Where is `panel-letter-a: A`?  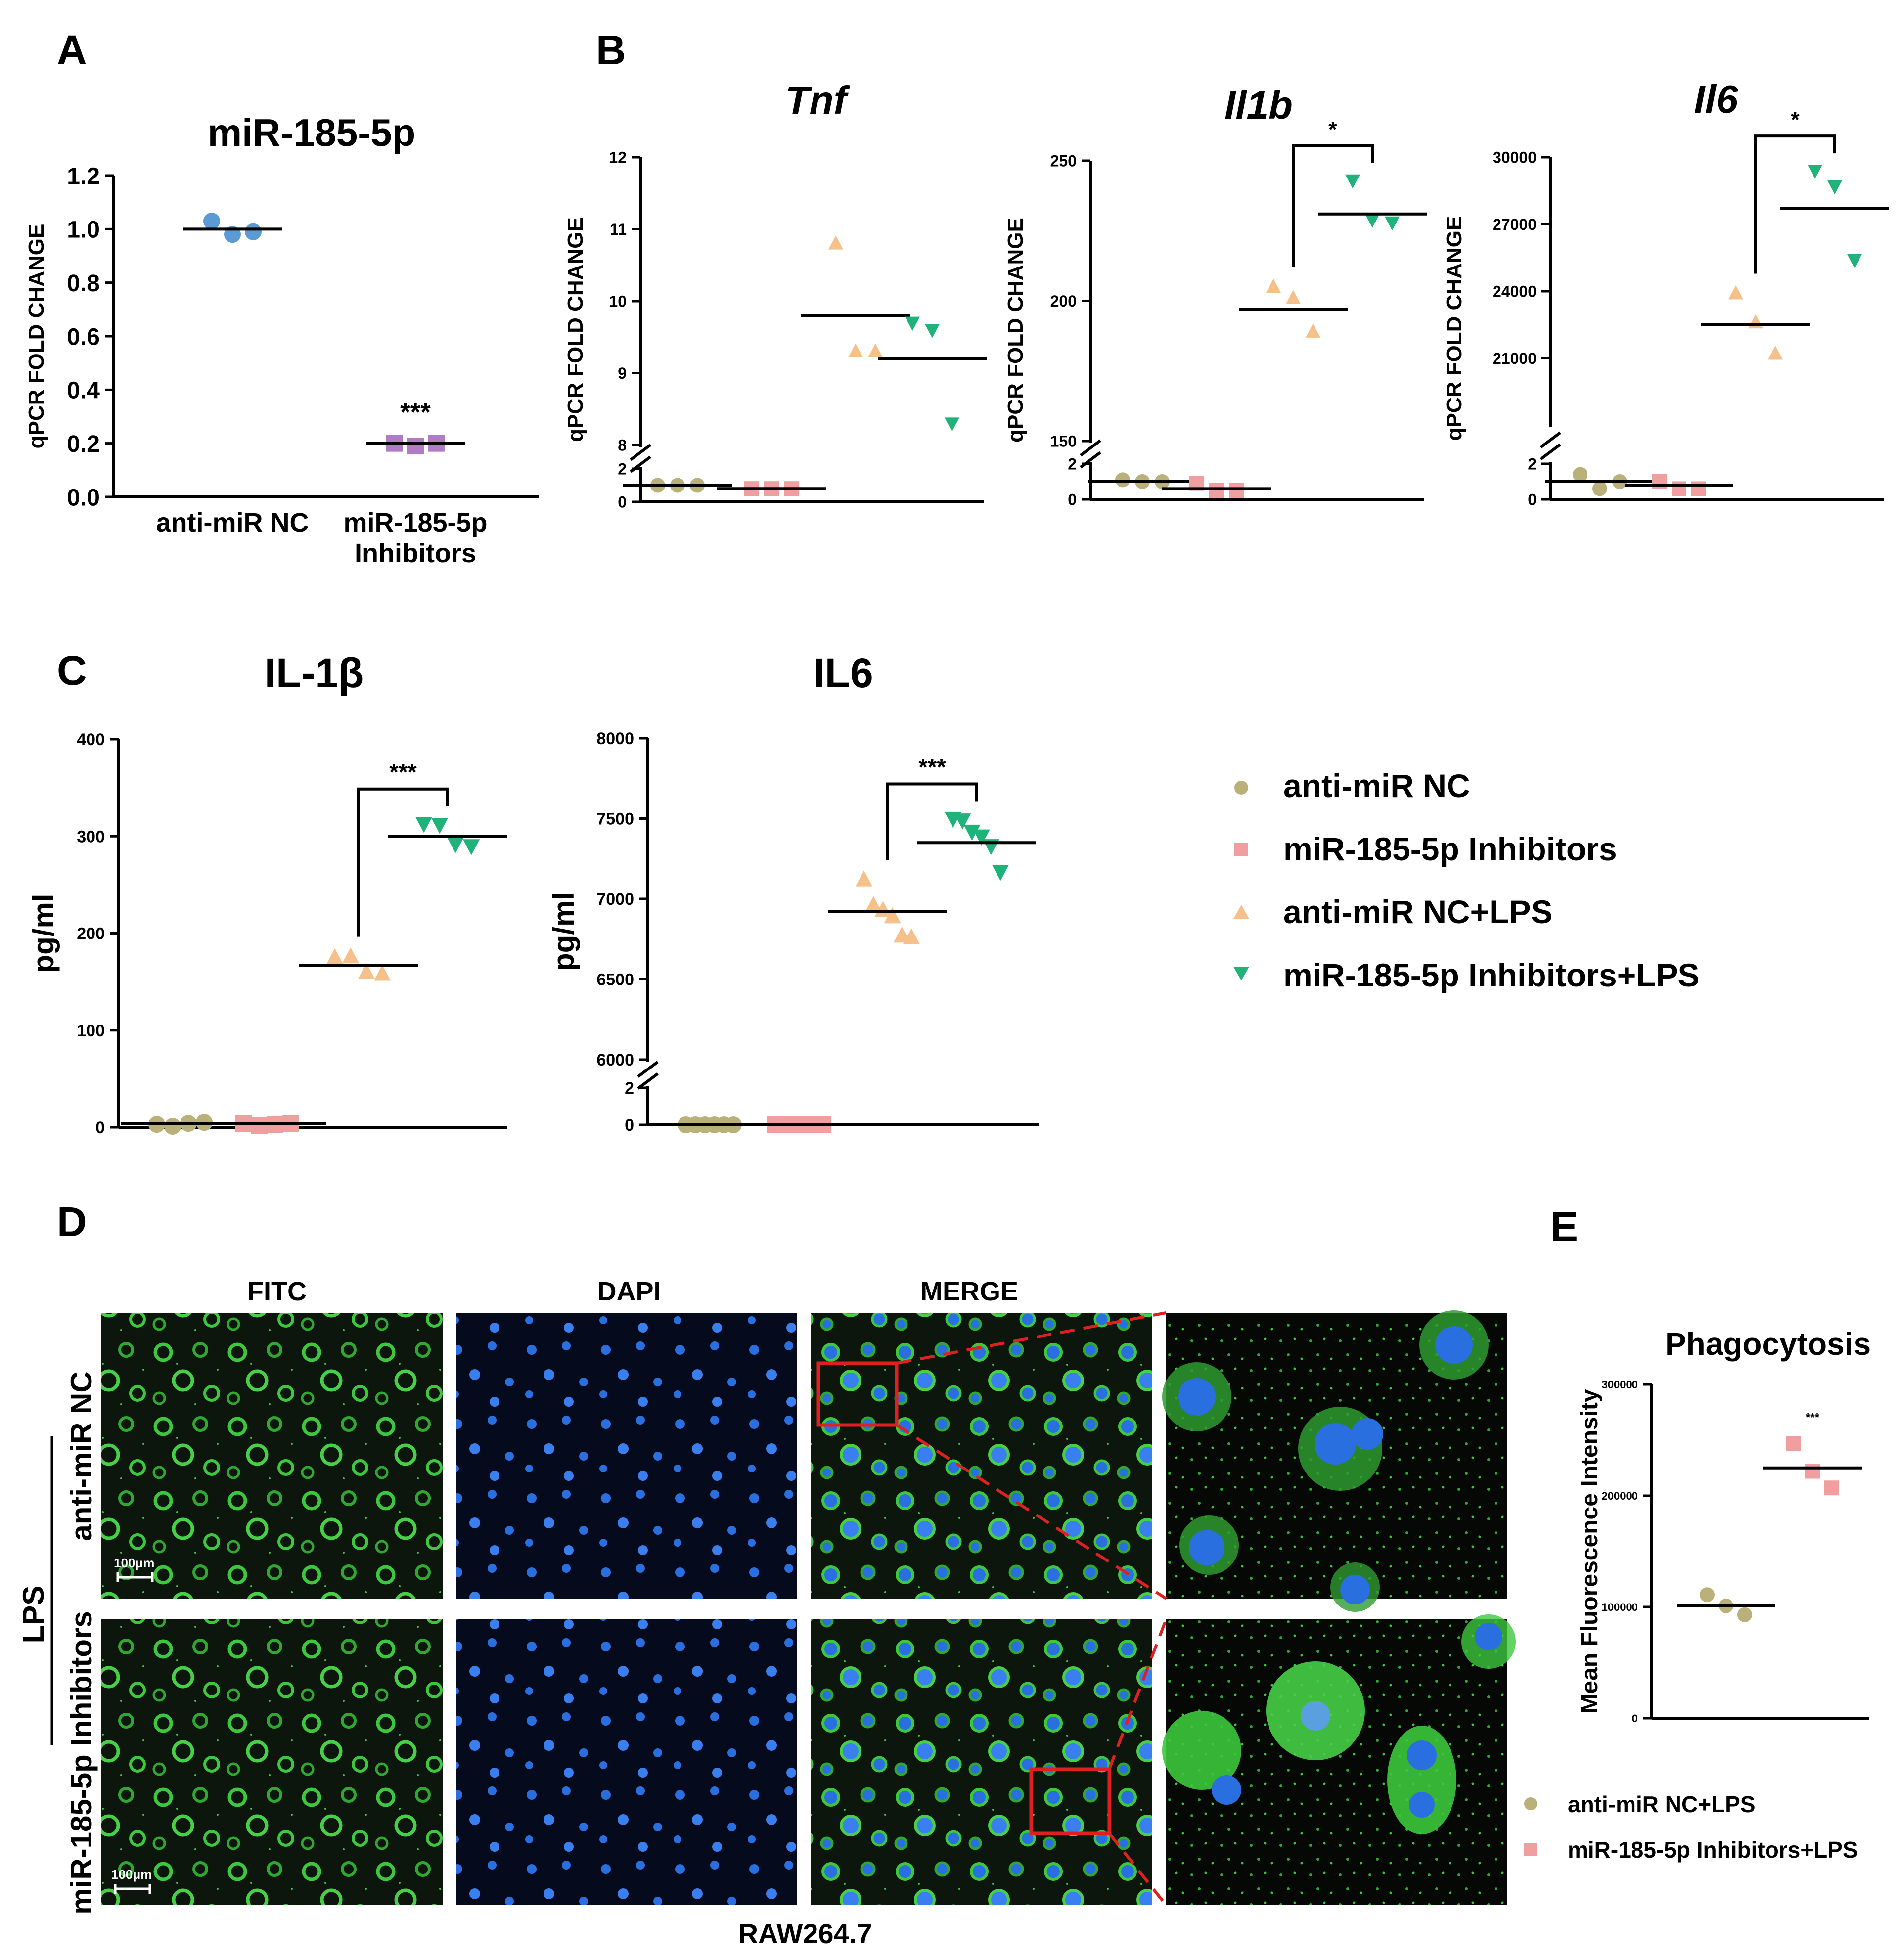 panel-letter-a: A is located at coordinates (72, 50).